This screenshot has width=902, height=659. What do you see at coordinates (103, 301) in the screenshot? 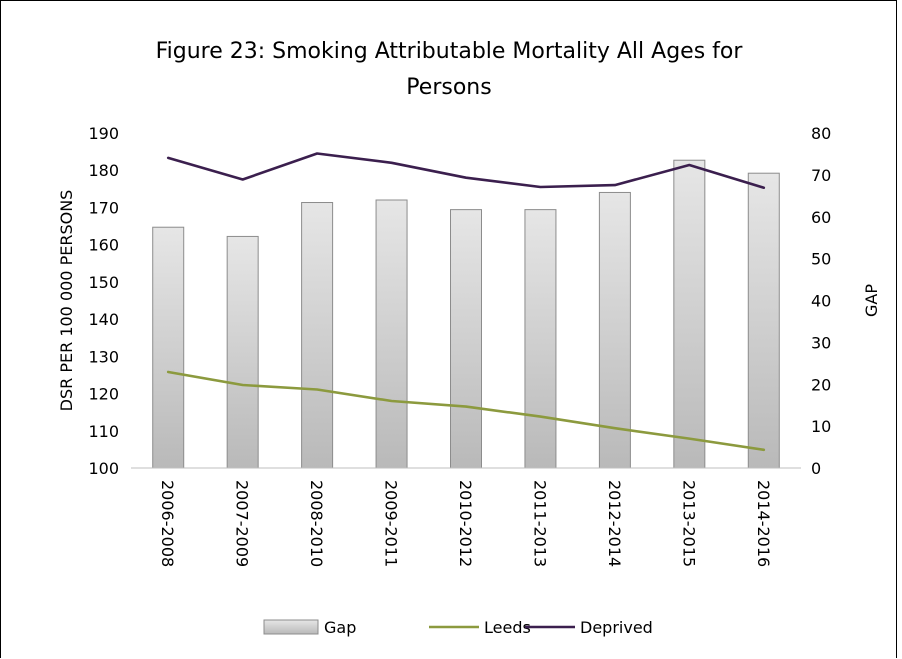
I see `left-axis: 100 110 120 130 140 150 160 170 180 190` at bounding box center [103, 301].